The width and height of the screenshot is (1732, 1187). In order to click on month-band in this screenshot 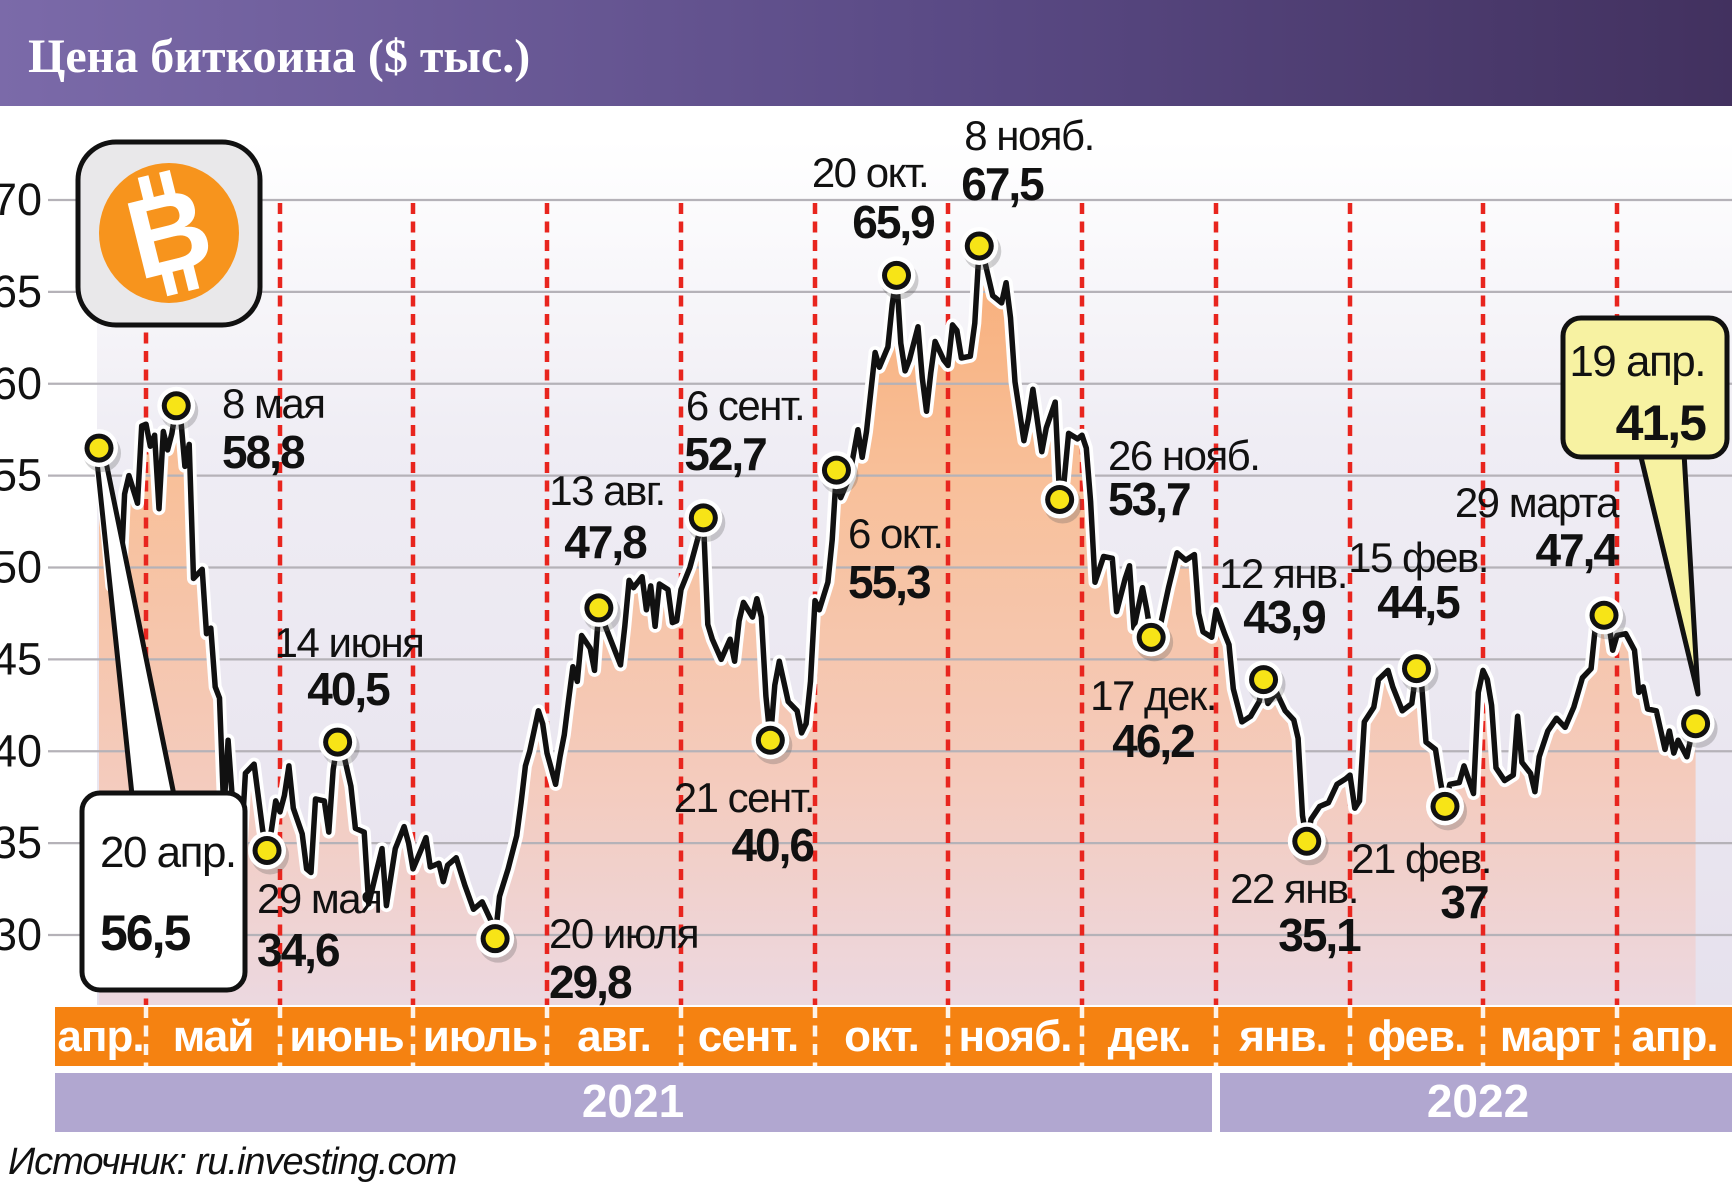, I will do `click(893, 1036)`.